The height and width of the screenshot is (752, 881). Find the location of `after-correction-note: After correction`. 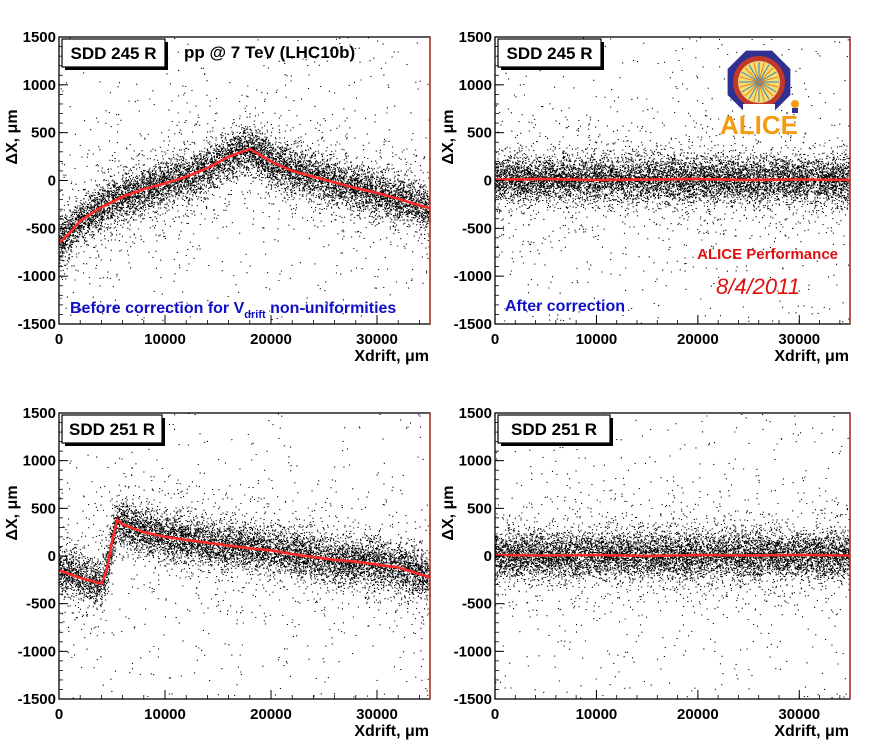

after-correction-note: After correction is located at coordinates (565, 306).